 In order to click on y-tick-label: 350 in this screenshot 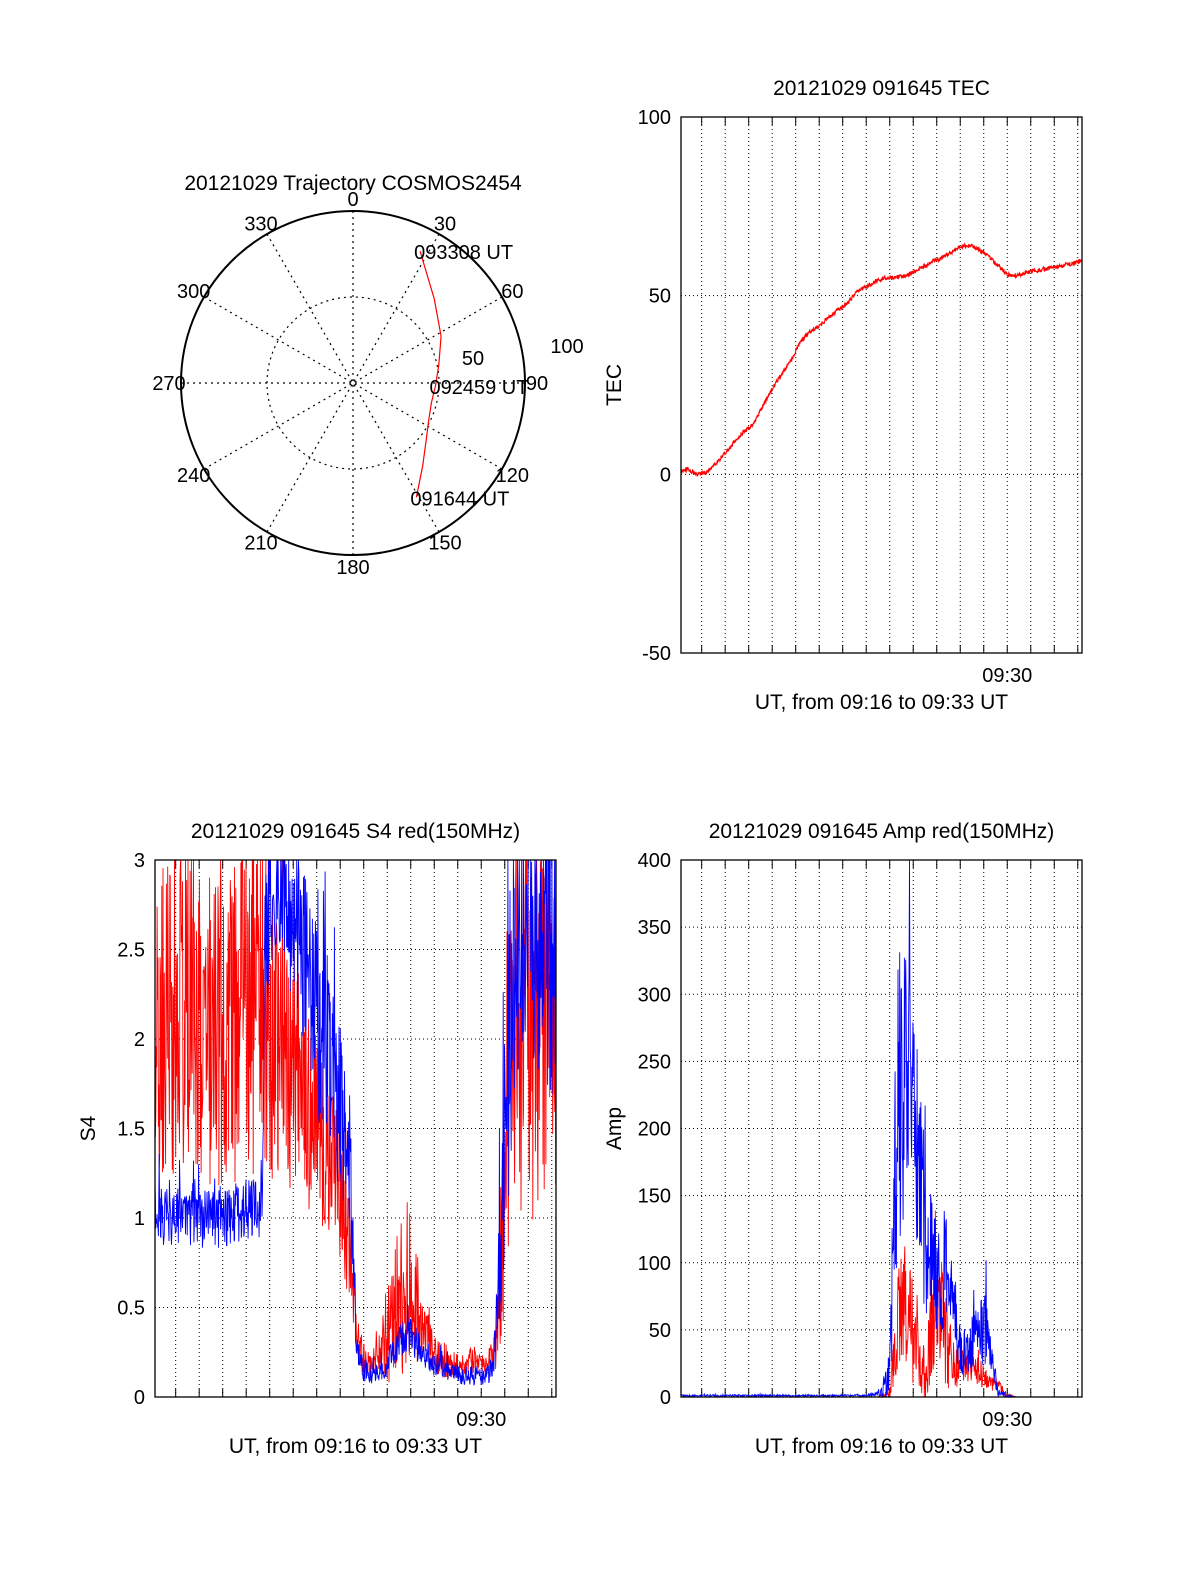, I will do `click(654, 928)`.